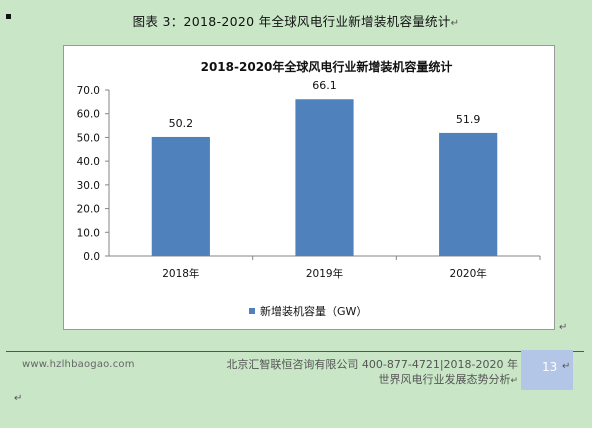 The width and height of the screenshot is (592, 428). What do you see at coordinates (88, 115) in the screenshot?
I see `y-tick-label: 60.0` at bounding box center [88, 115].